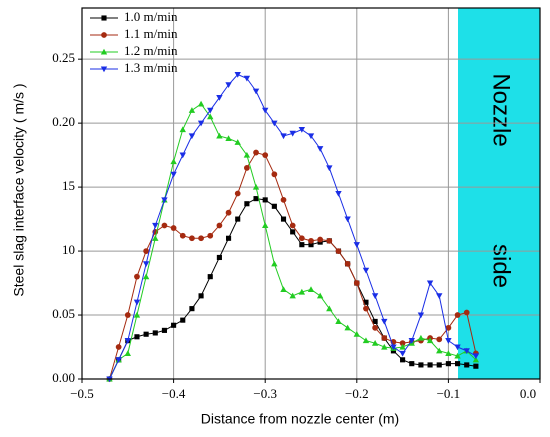 The height and width of the screenshot is (437, 550). Describe the element at coordinates (357, 393) in the screenshot. I see `x-tick-label: −0.2` at that location.